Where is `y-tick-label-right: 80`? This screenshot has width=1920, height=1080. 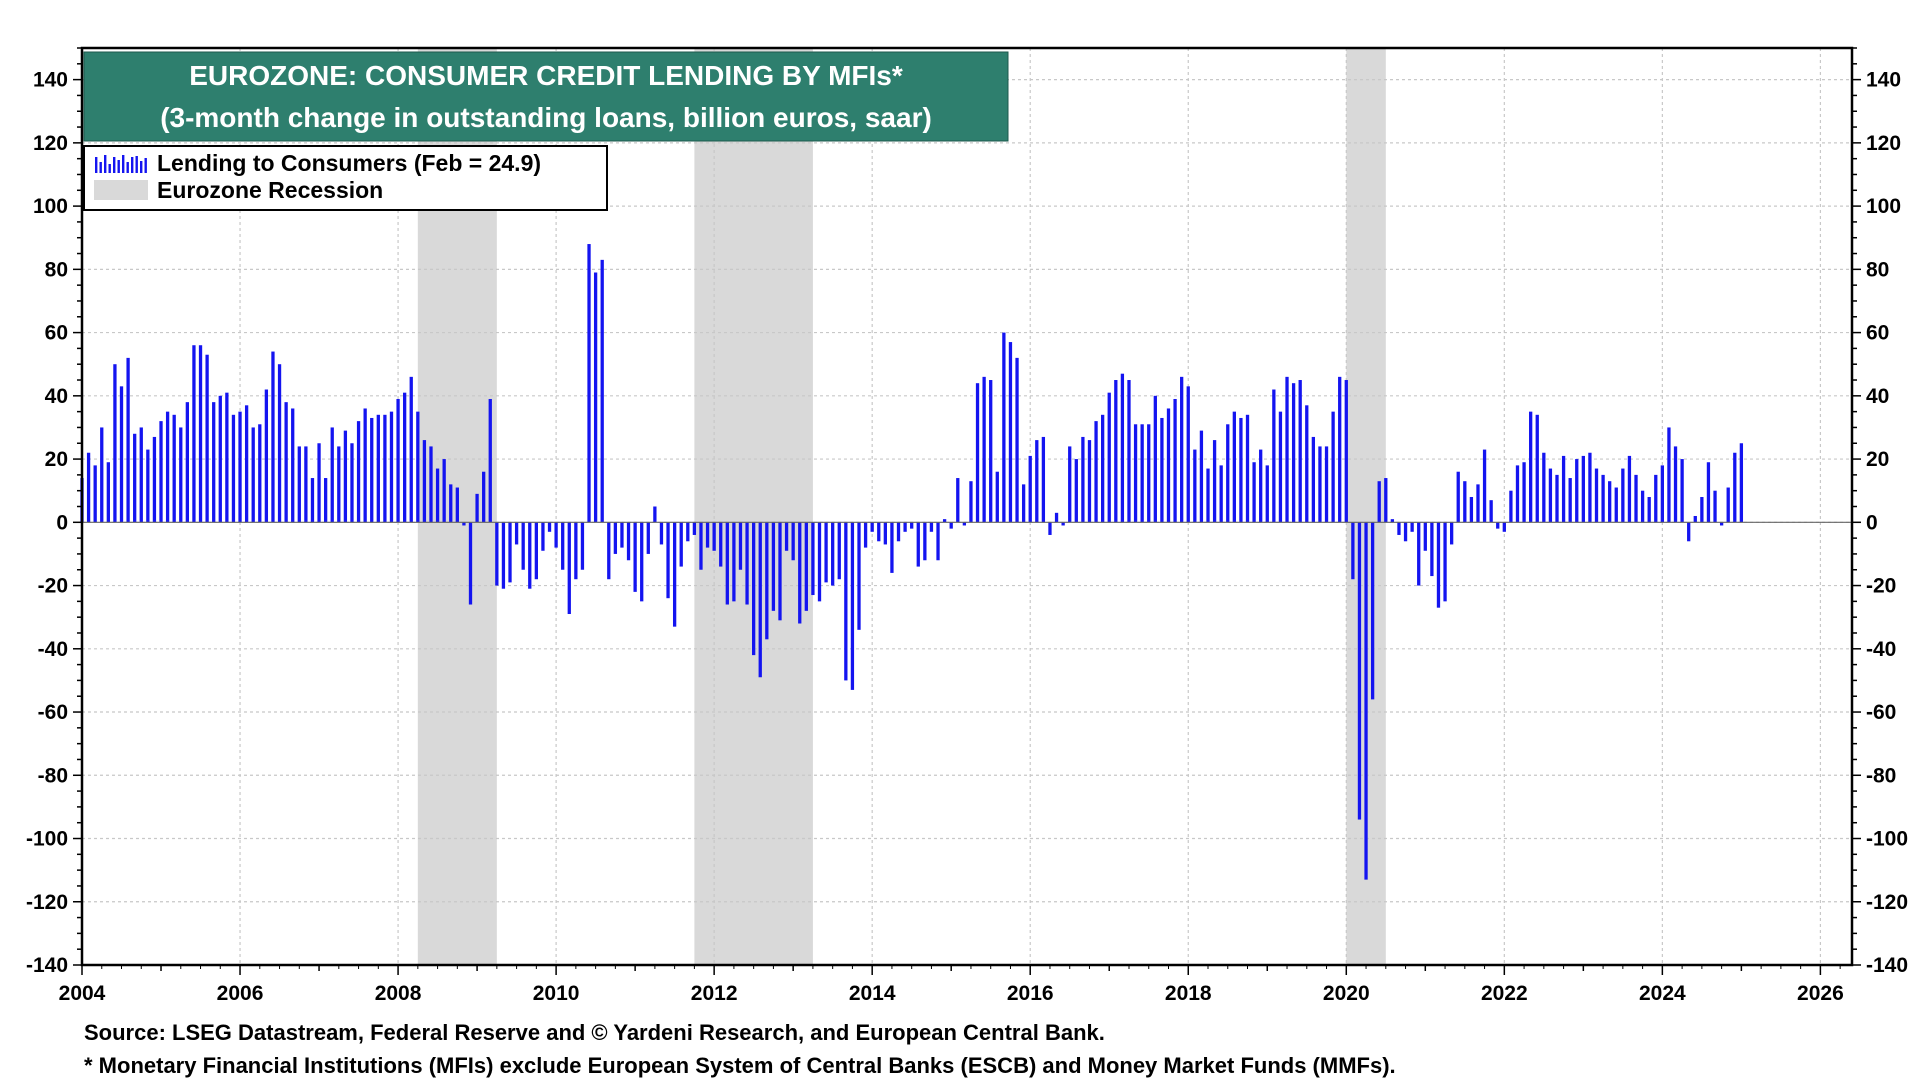 y-tick-label-right: 80 is located at coordinates (1877, 269).